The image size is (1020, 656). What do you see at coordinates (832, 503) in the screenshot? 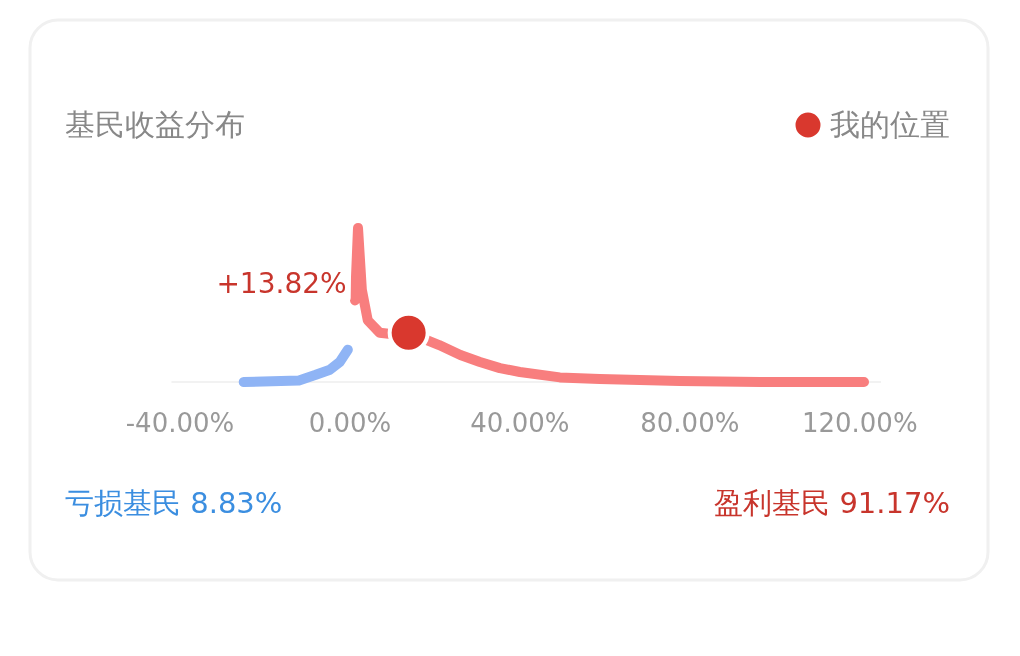
I see `text: 盈利基民 91.17%` at bounding box center [832, 503].